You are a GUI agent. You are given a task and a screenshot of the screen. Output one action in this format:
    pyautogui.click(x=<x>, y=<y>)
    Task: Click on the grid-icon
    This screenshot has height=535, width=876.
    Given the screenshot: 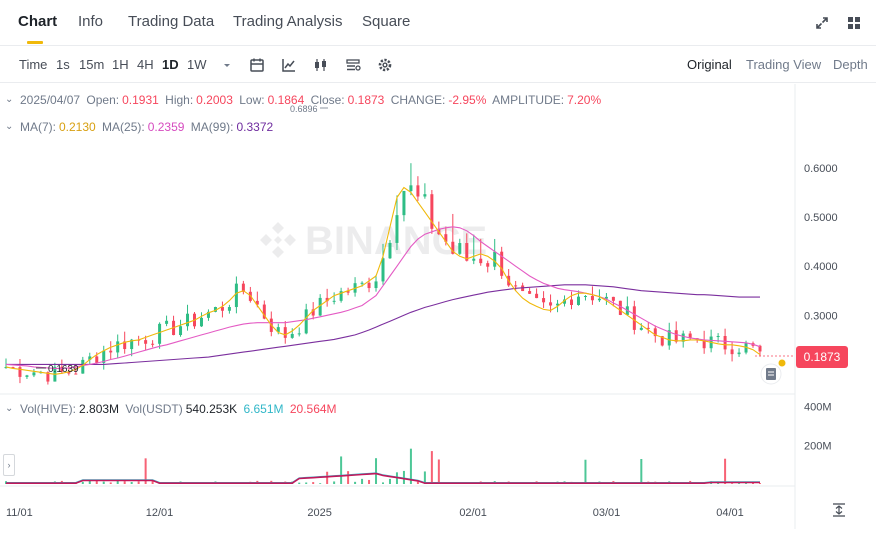 What is the action you would take?
    pyautogui.click(x=854, y=23)
    